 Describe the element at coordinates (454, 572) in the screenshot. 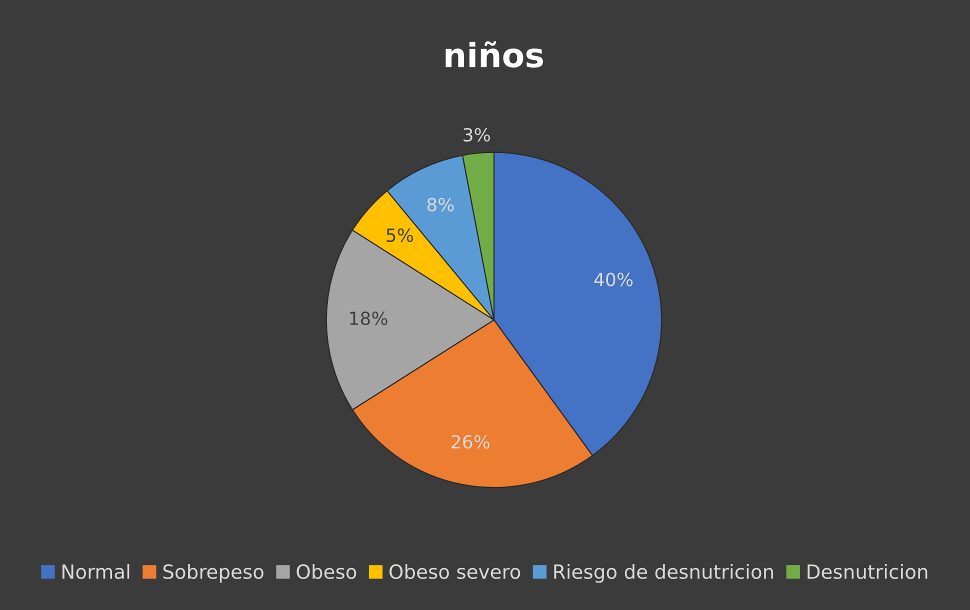

I see `legend-label: Obeso severo` at that location.